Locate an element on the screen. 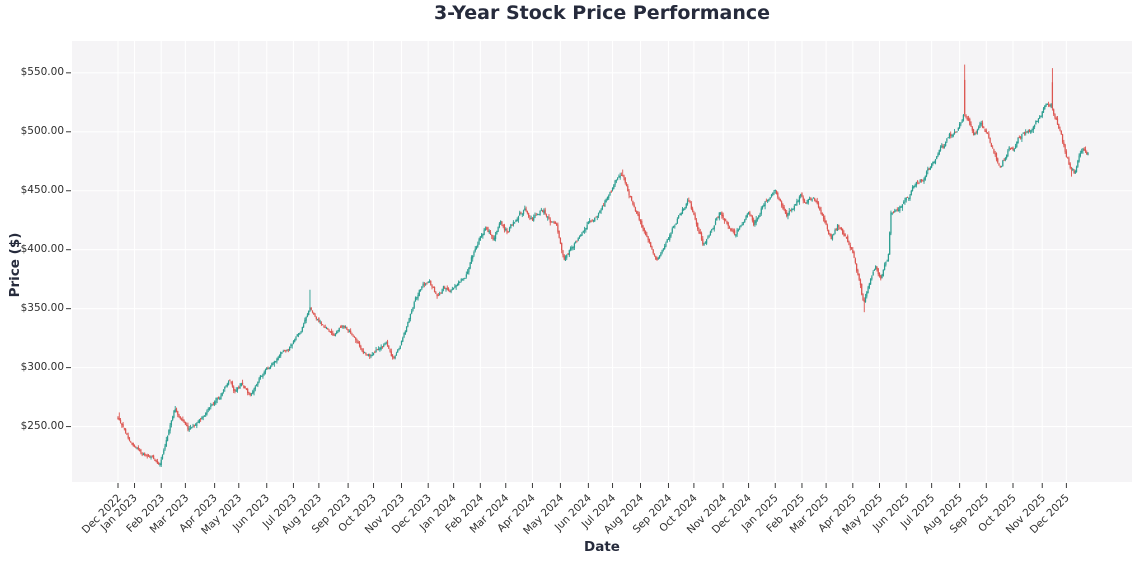 Image resolution: width=1140 pixels, height=566 pixels. y-tick-label: $250.00 is located at coordinates (42, 426).